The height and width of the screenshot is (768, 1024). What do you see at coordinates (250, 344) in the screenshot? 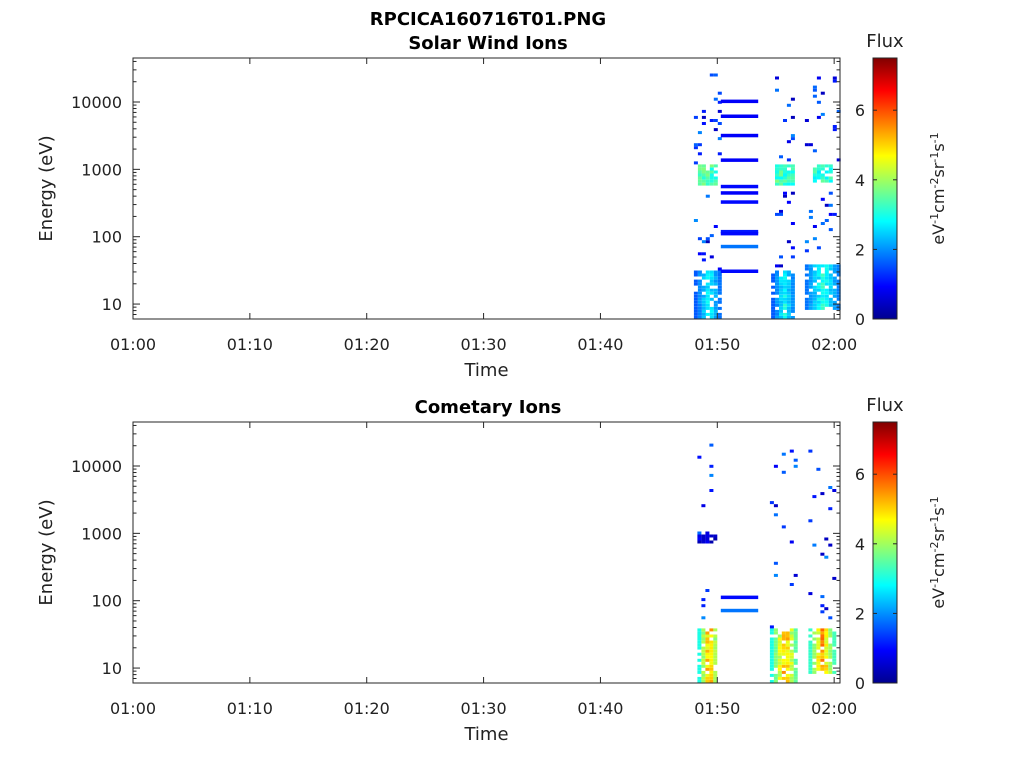
I see `x-tick-label: 01:10` at bounding box center [250, 344].